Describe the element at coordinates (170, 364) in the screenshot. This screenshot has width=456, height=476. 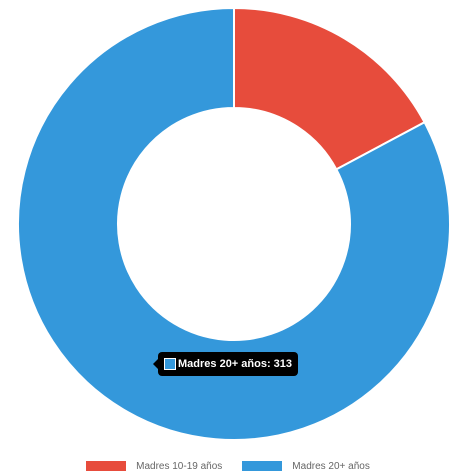
I see `tooltip-color-swatch` at that location.